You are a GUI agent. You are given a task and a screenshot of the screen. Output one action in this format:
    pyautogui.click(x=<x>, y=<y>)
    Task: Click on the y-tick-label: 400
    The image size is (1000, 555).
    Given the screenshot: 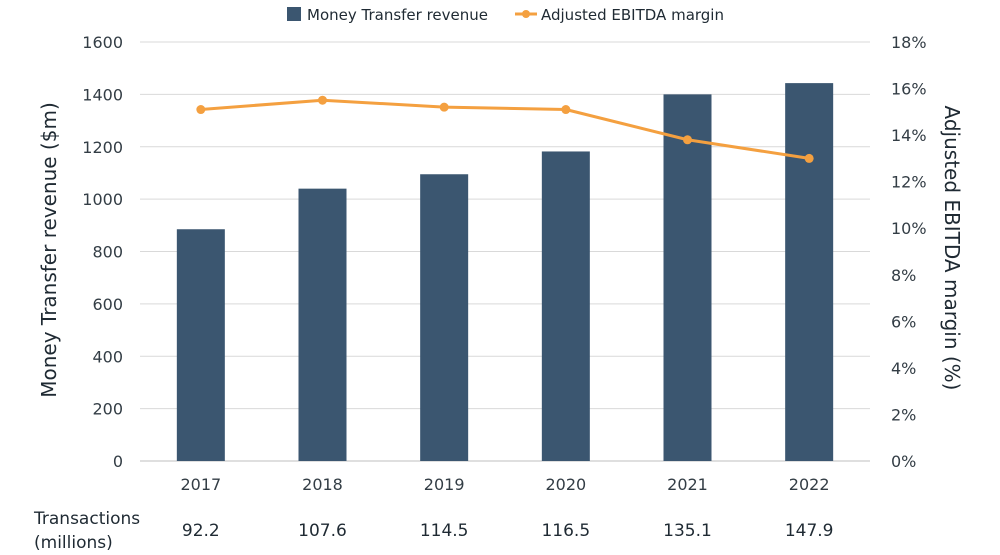 What is the action you would take?
    pyautogui.click(x=107, y=356)
    